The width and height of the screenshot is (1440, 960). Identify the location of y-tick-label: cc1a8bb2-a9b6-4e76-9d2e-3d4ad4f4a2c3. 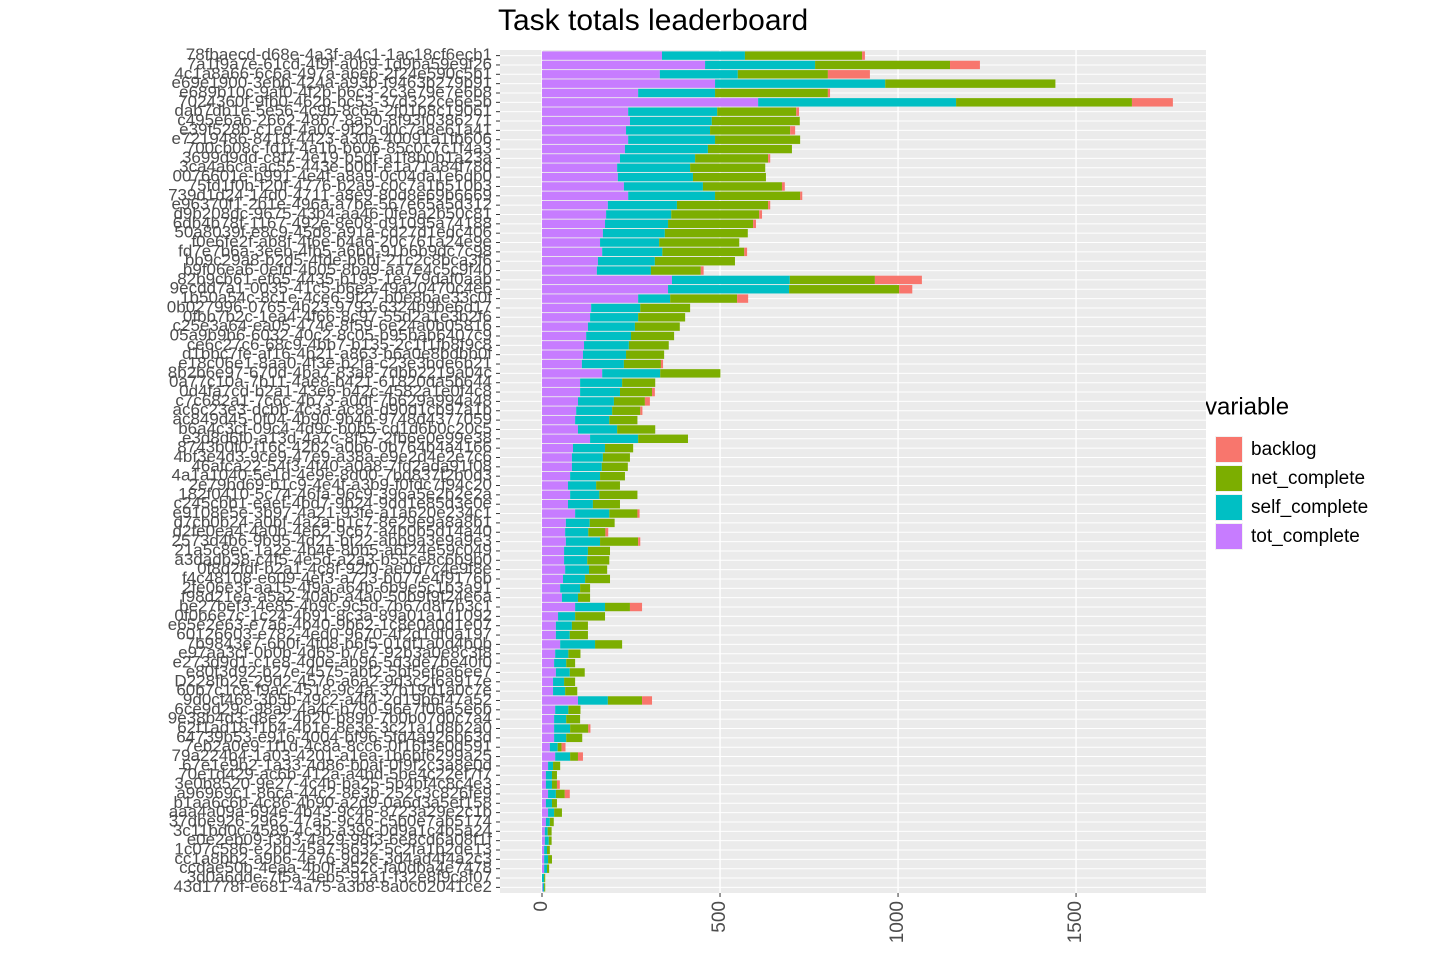
(333, 858).